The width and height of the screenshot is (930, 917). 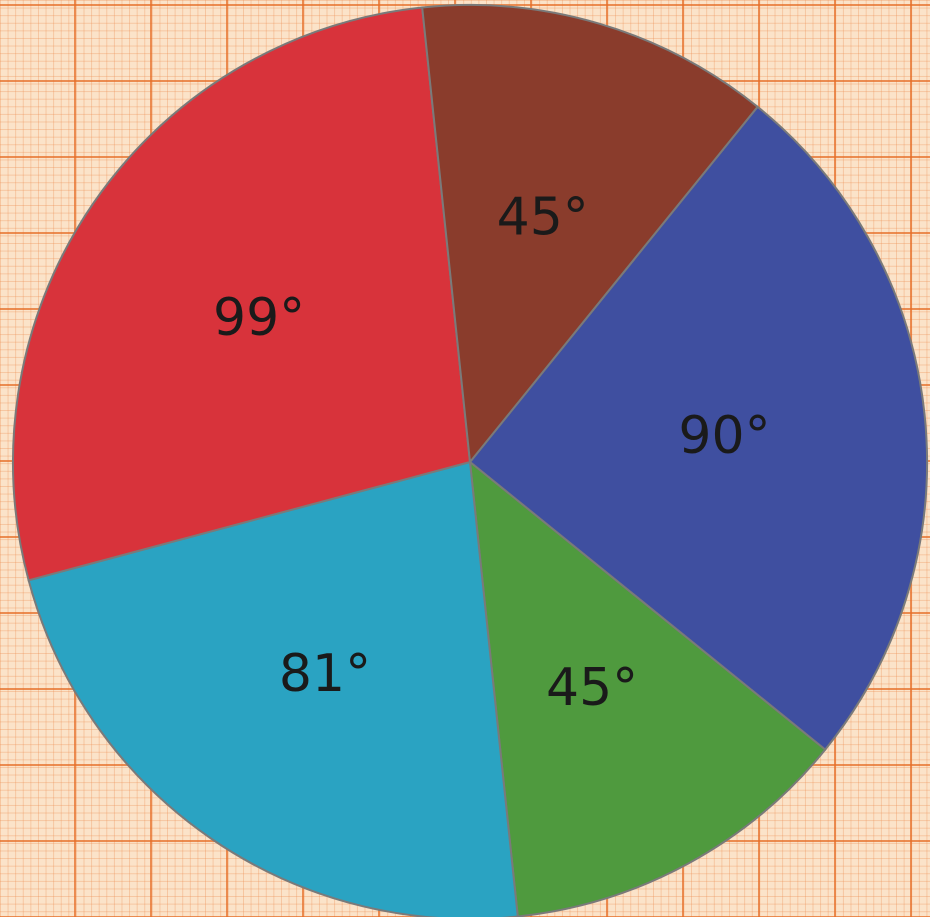 I want to click on pie-slice-label-1: 45°, so click(x=592, y=688).